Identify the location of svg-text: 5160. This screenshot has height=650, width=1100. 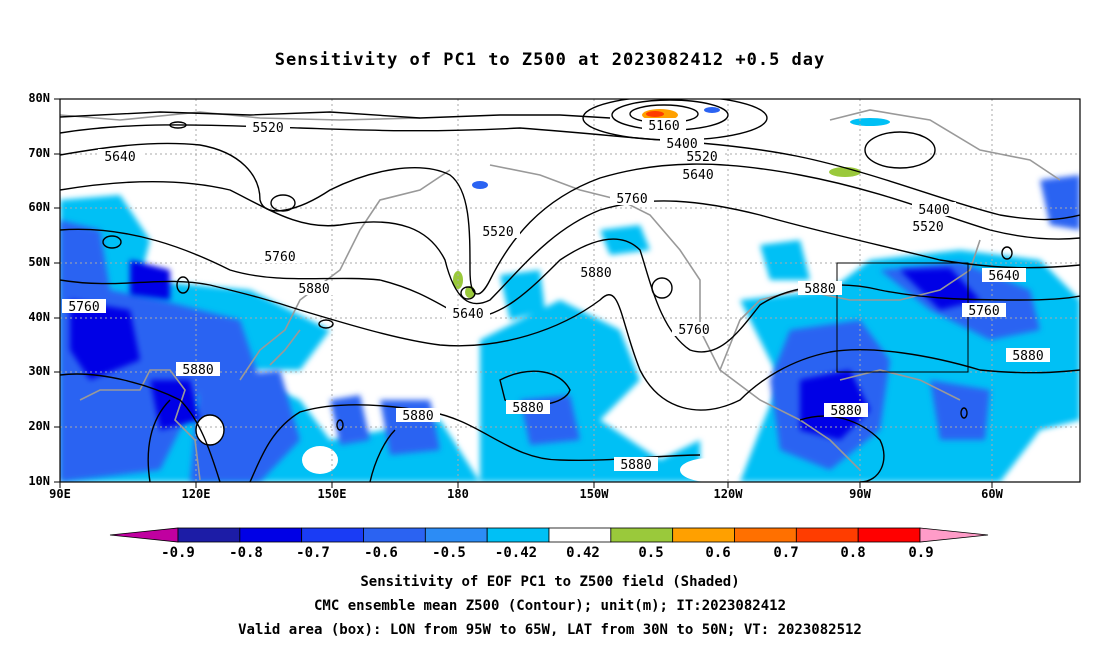
(663, 126).